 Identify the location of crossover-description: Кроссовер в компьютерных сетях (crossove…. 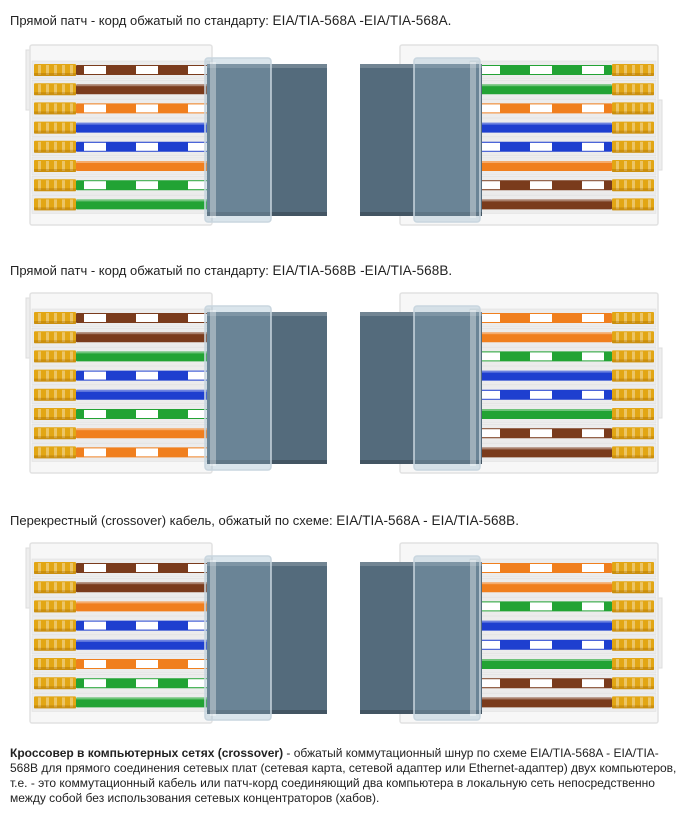
(344, 776).